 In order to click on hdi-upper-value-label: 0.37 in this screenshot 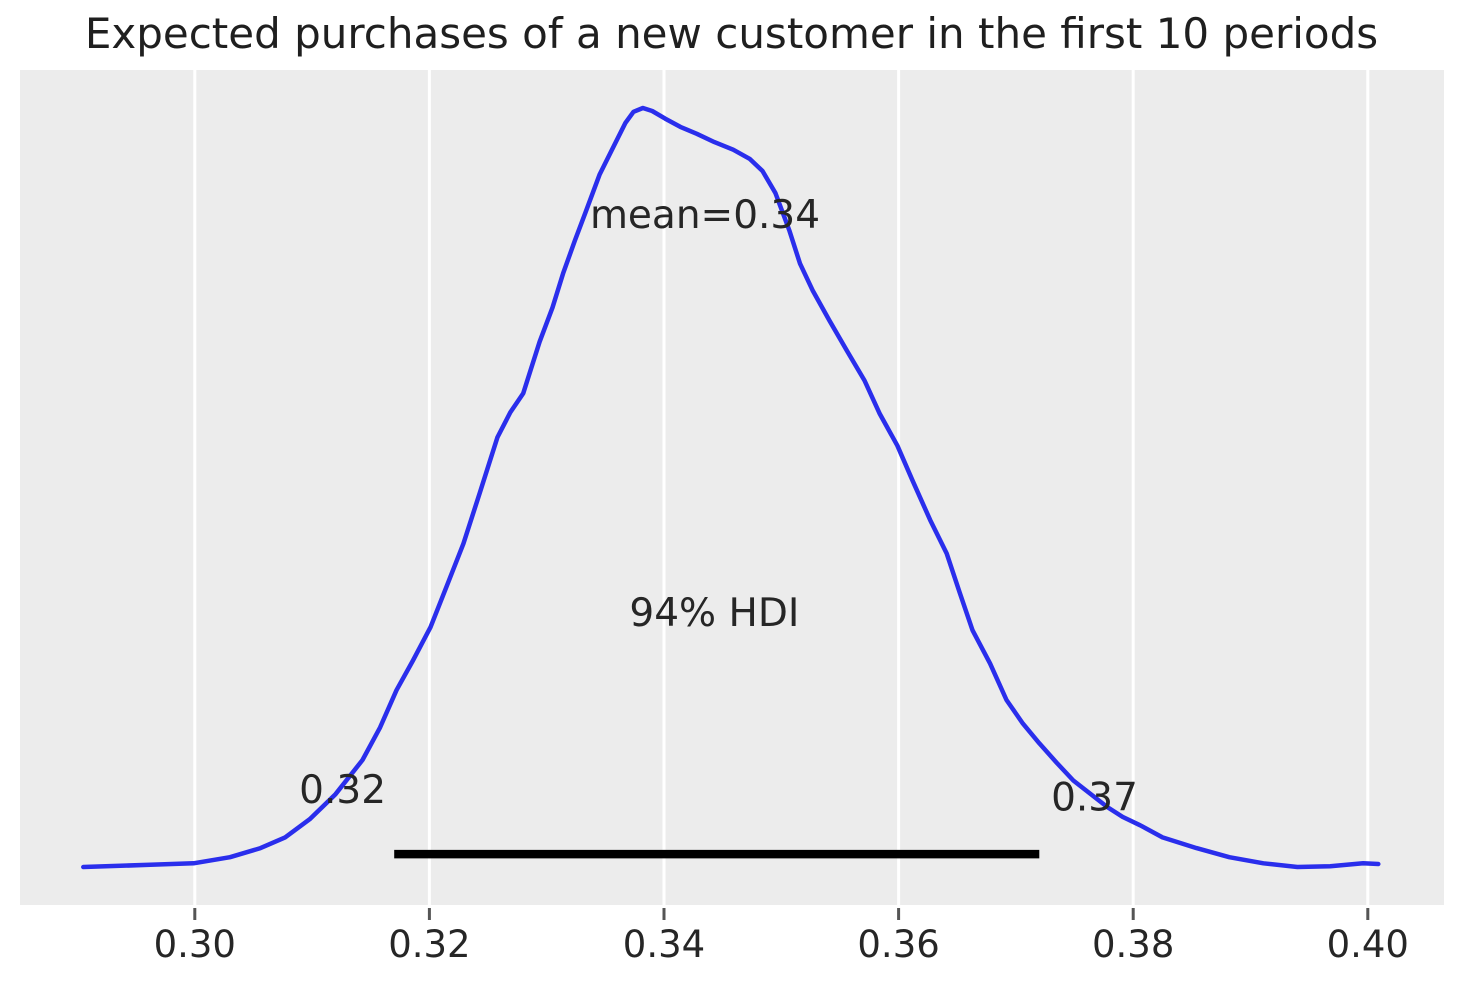, I will do `click(1094, 798)`.